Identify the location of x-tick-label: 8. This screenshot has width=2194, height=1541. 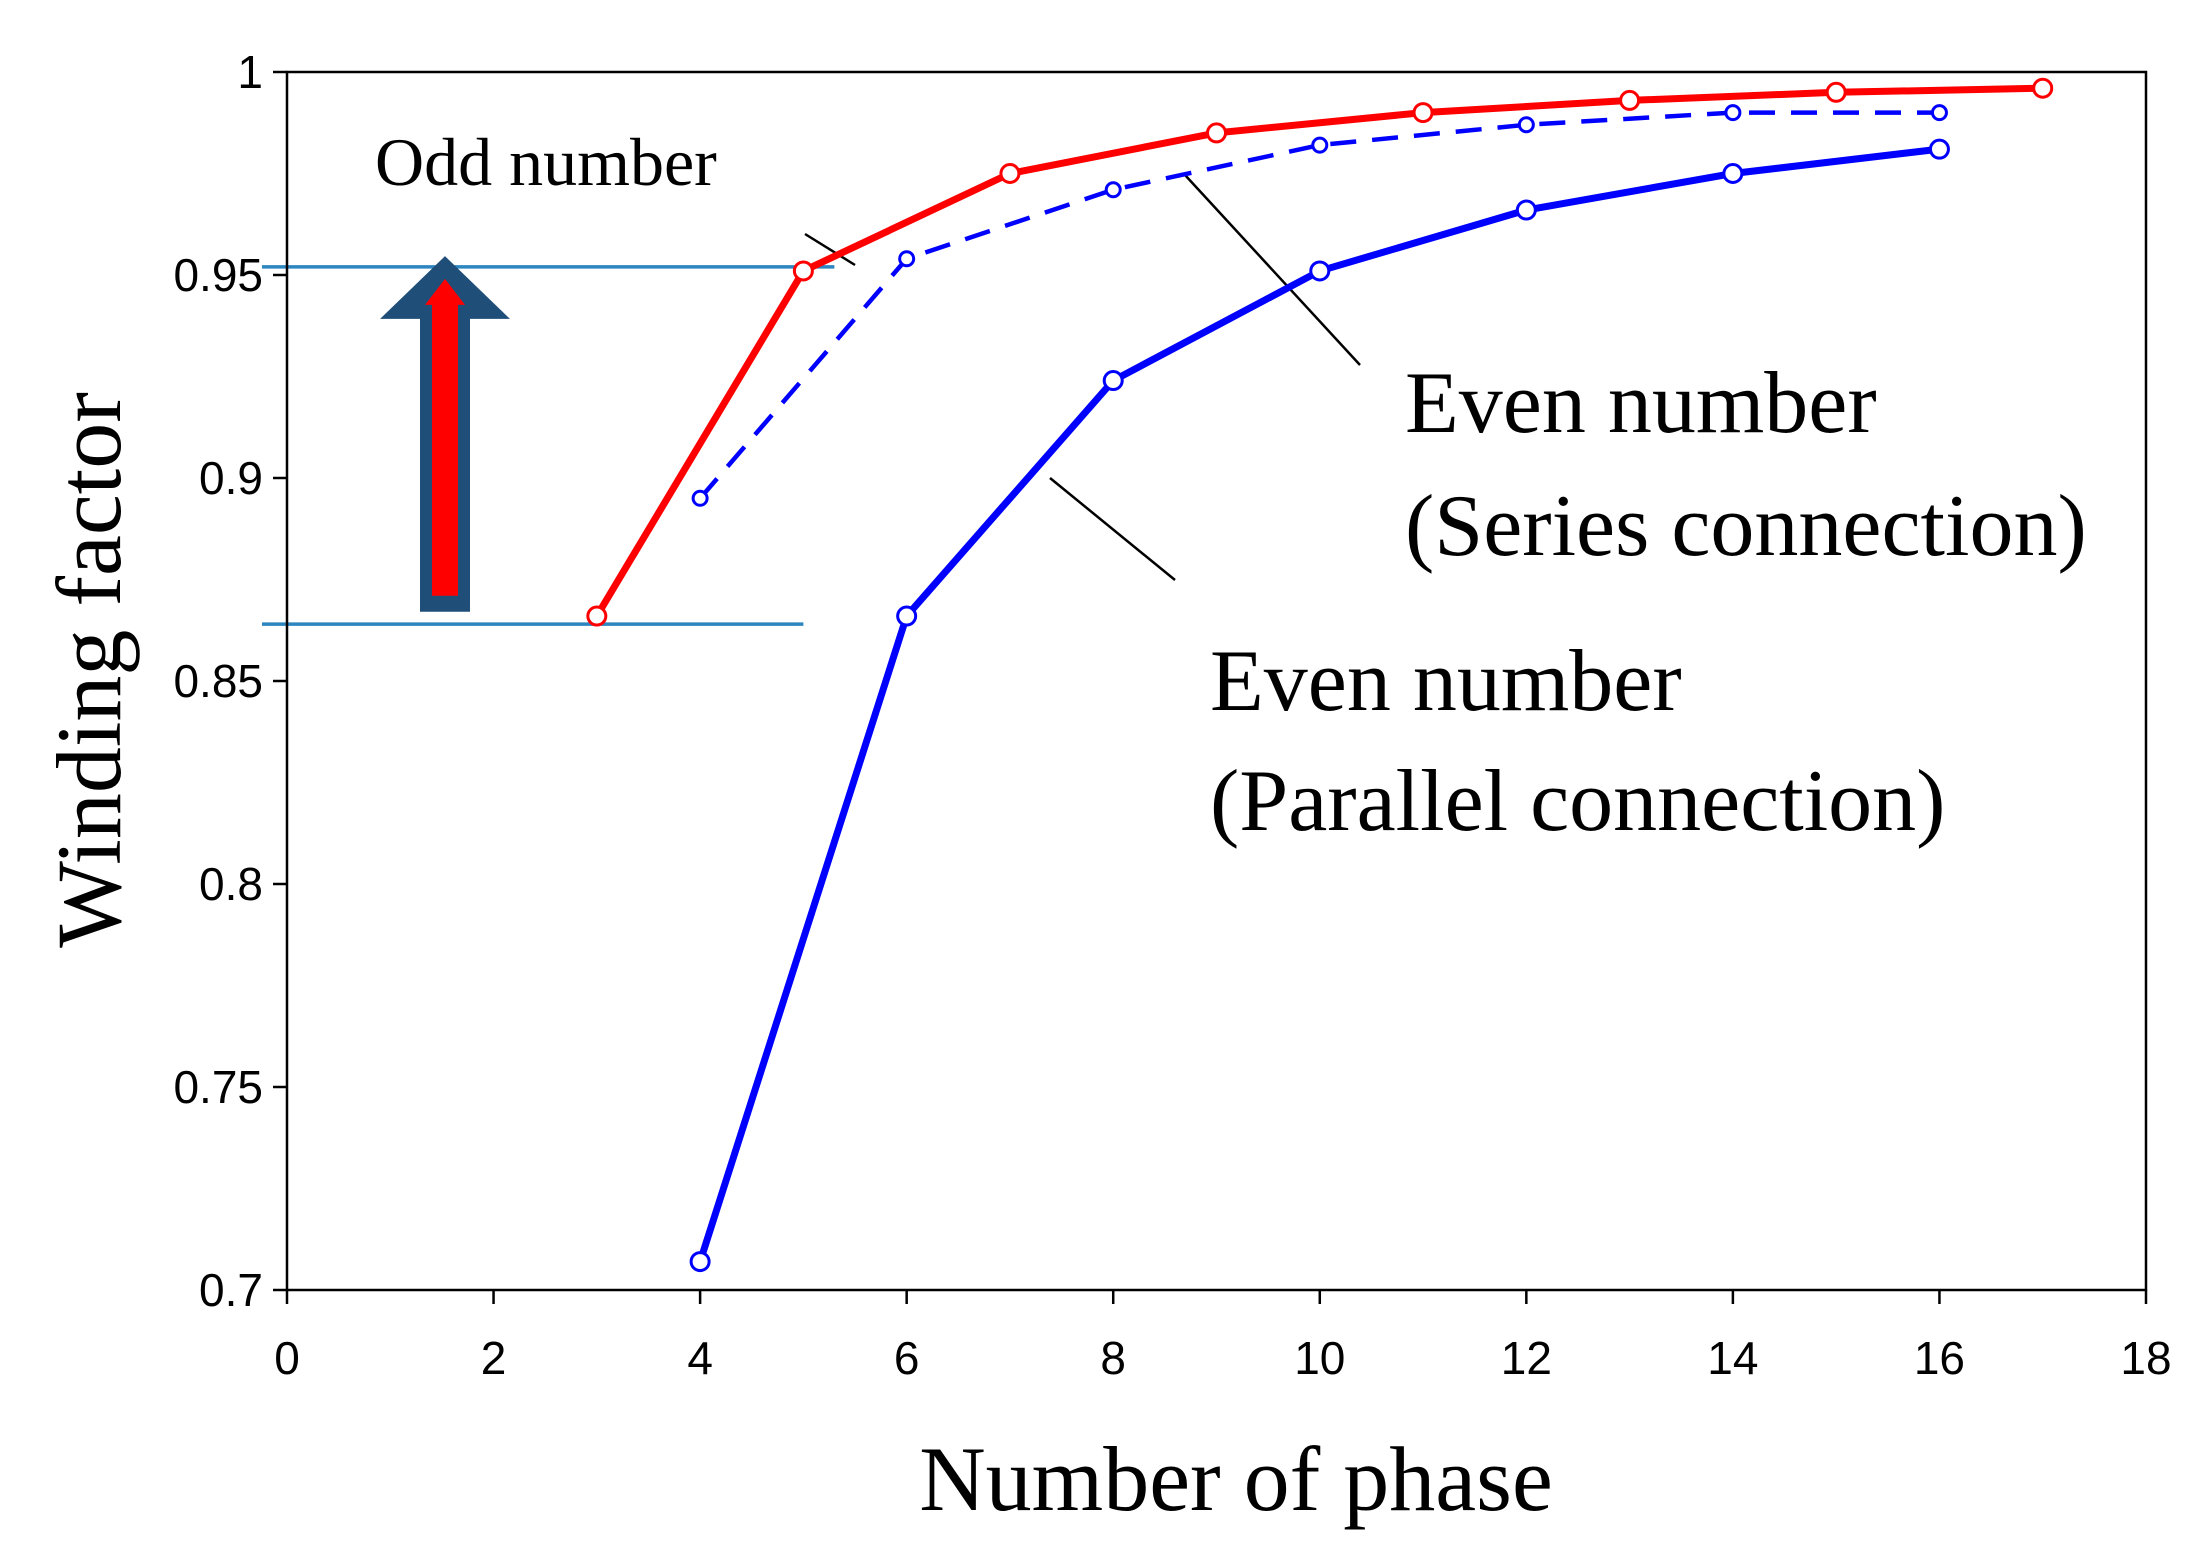
(1113, 1358).